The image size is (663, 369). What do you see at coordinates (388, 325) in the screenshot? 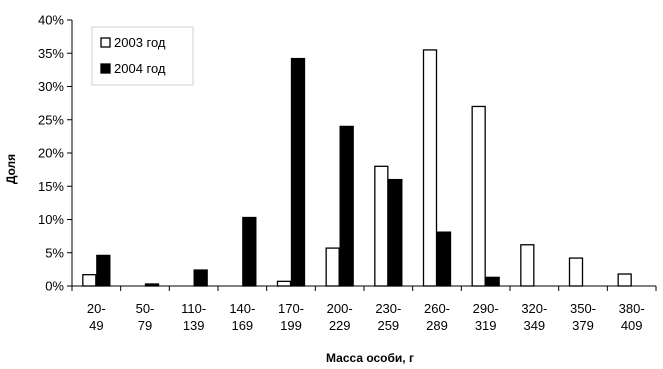
I see `x-tick-label: 259` at bounding box center [388, 325].